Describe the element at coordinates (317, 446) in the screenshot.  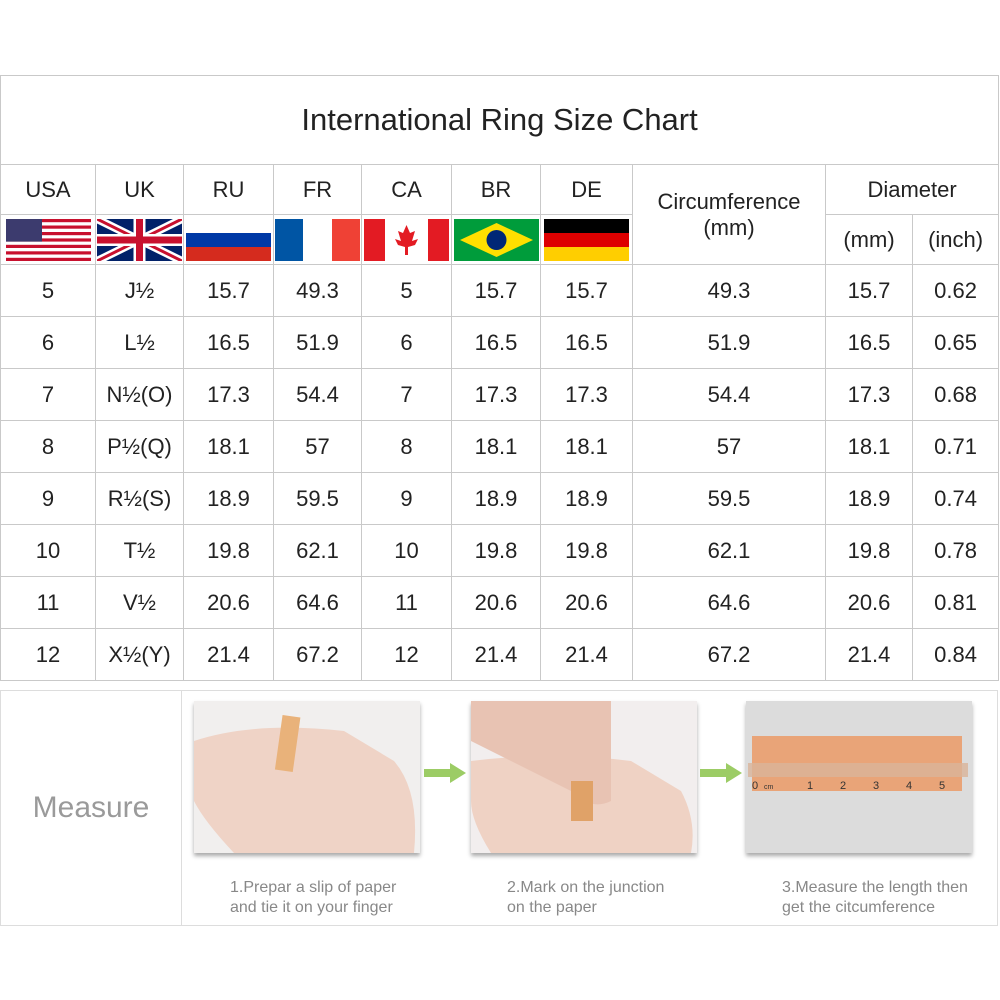
I see `cell-fr: 57` at that location.